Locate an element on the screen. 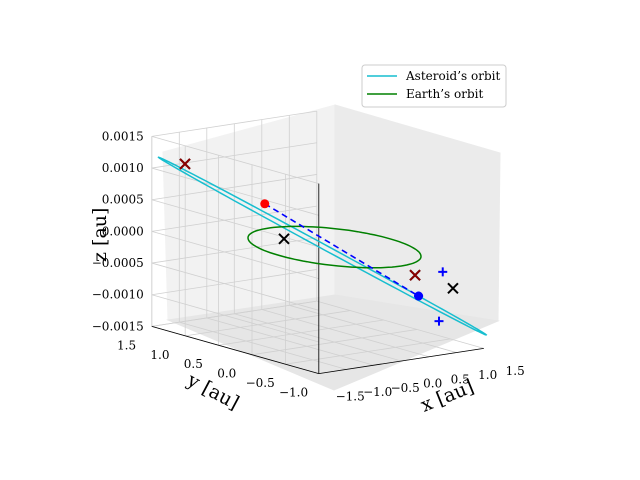 The image size is (640, 480). legend-frame is located at coordinates (434, 86).